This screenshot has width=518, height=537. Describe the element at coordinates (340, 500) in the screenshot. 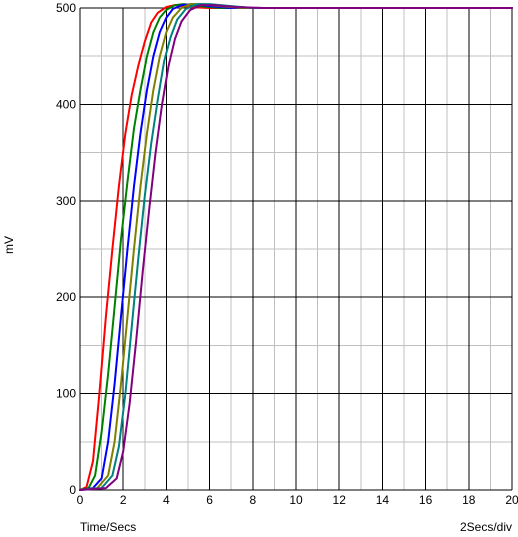

I see `x-tick-label: 12` at that location.